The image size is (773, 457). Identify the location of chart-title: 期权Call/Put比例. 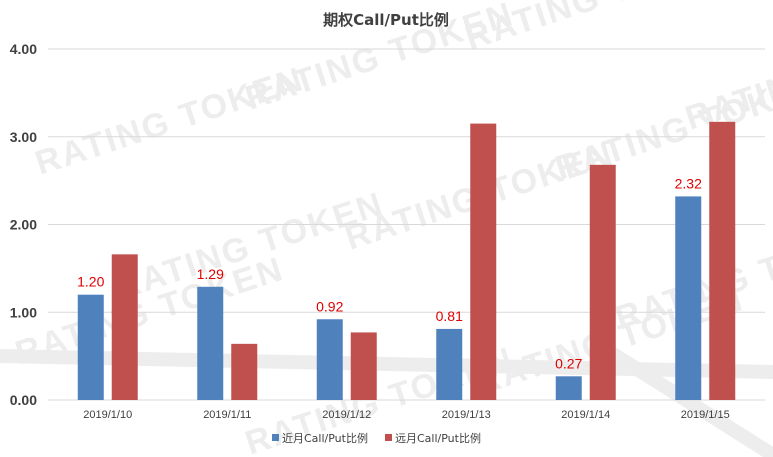
(386, 20).